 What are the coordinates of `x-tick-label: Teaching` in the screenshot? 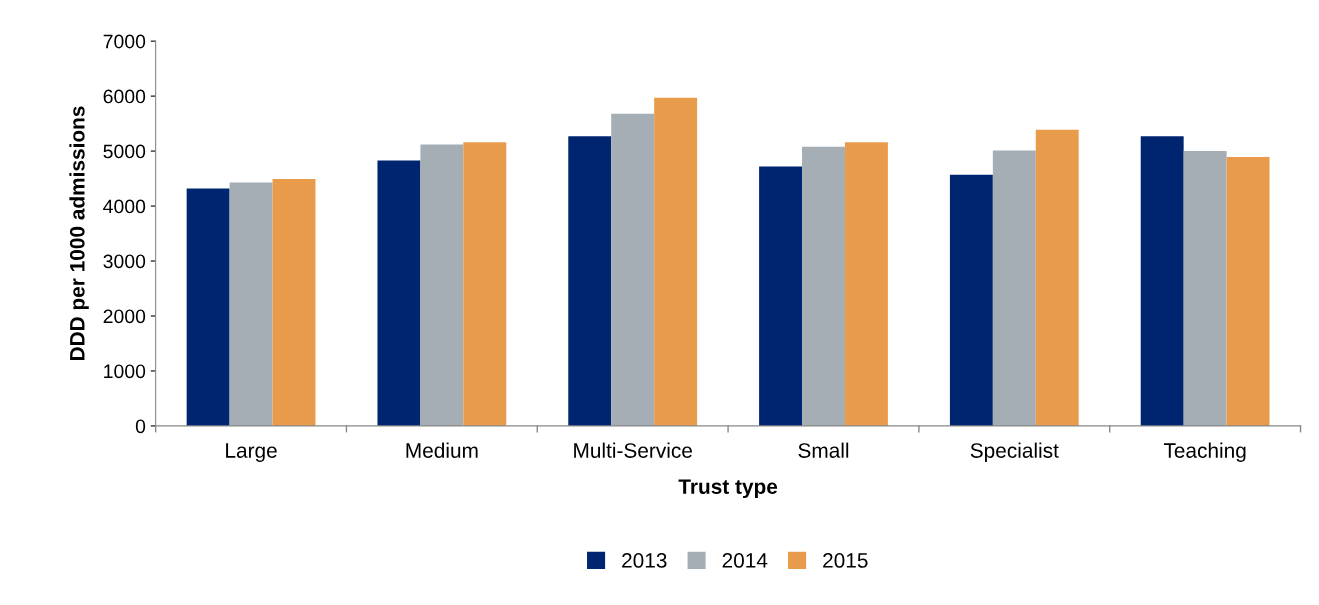 It's located at (1204, 452).